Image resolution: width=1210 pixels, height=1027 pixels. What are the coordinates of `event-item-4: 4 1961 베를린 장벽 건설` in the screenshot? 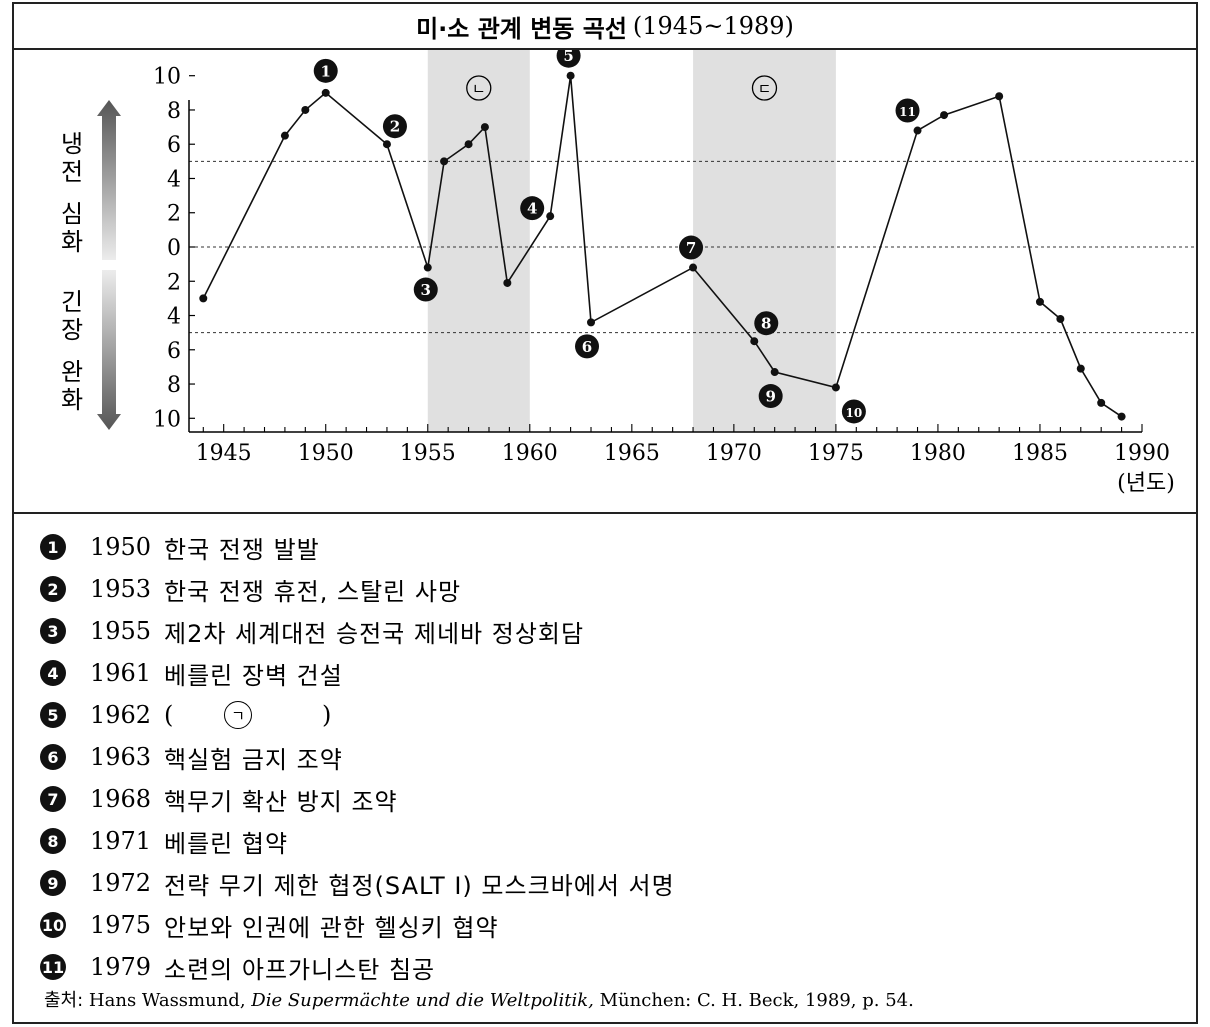 It's located at (618, 673).